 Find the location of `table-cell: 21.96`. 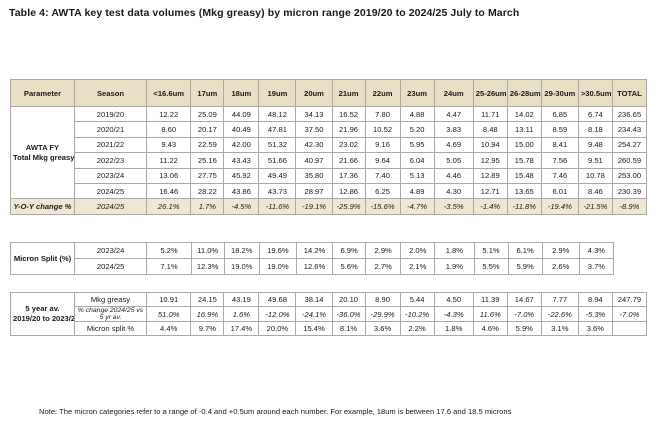

table-cell: 21.96 is located at coordinates (348, 129).